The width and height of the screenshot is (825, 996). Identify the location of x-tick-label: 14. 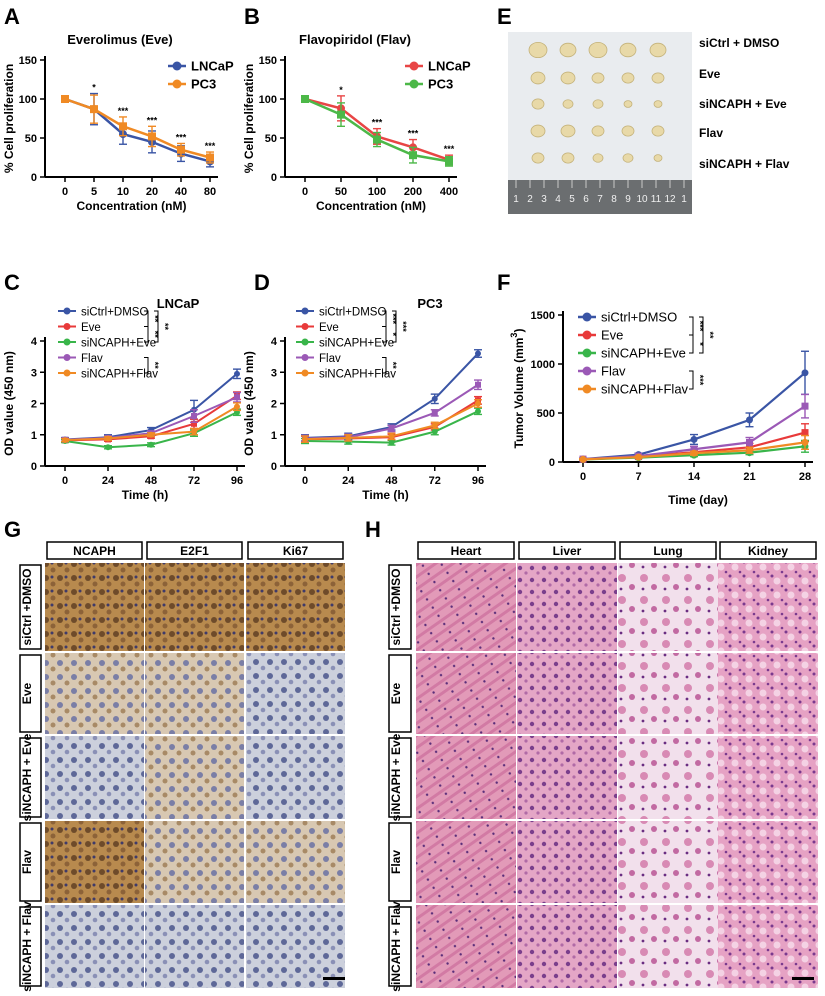
(694, 477).